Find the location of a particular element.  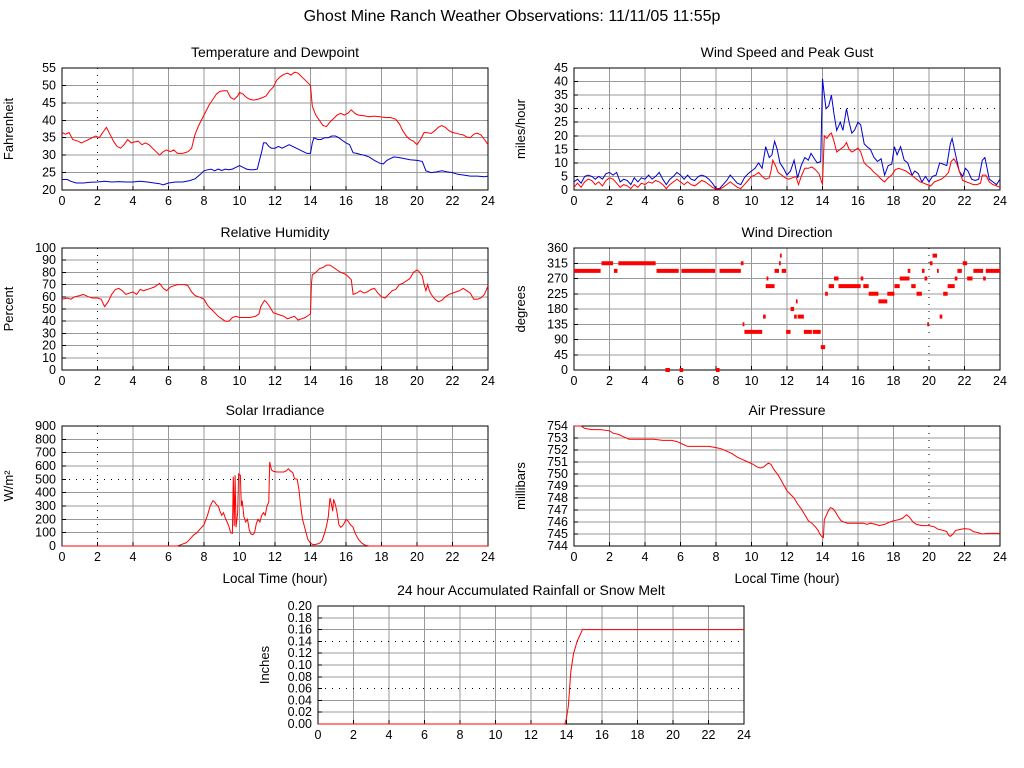

series-dewpoint is located at coordinates (275, 160).